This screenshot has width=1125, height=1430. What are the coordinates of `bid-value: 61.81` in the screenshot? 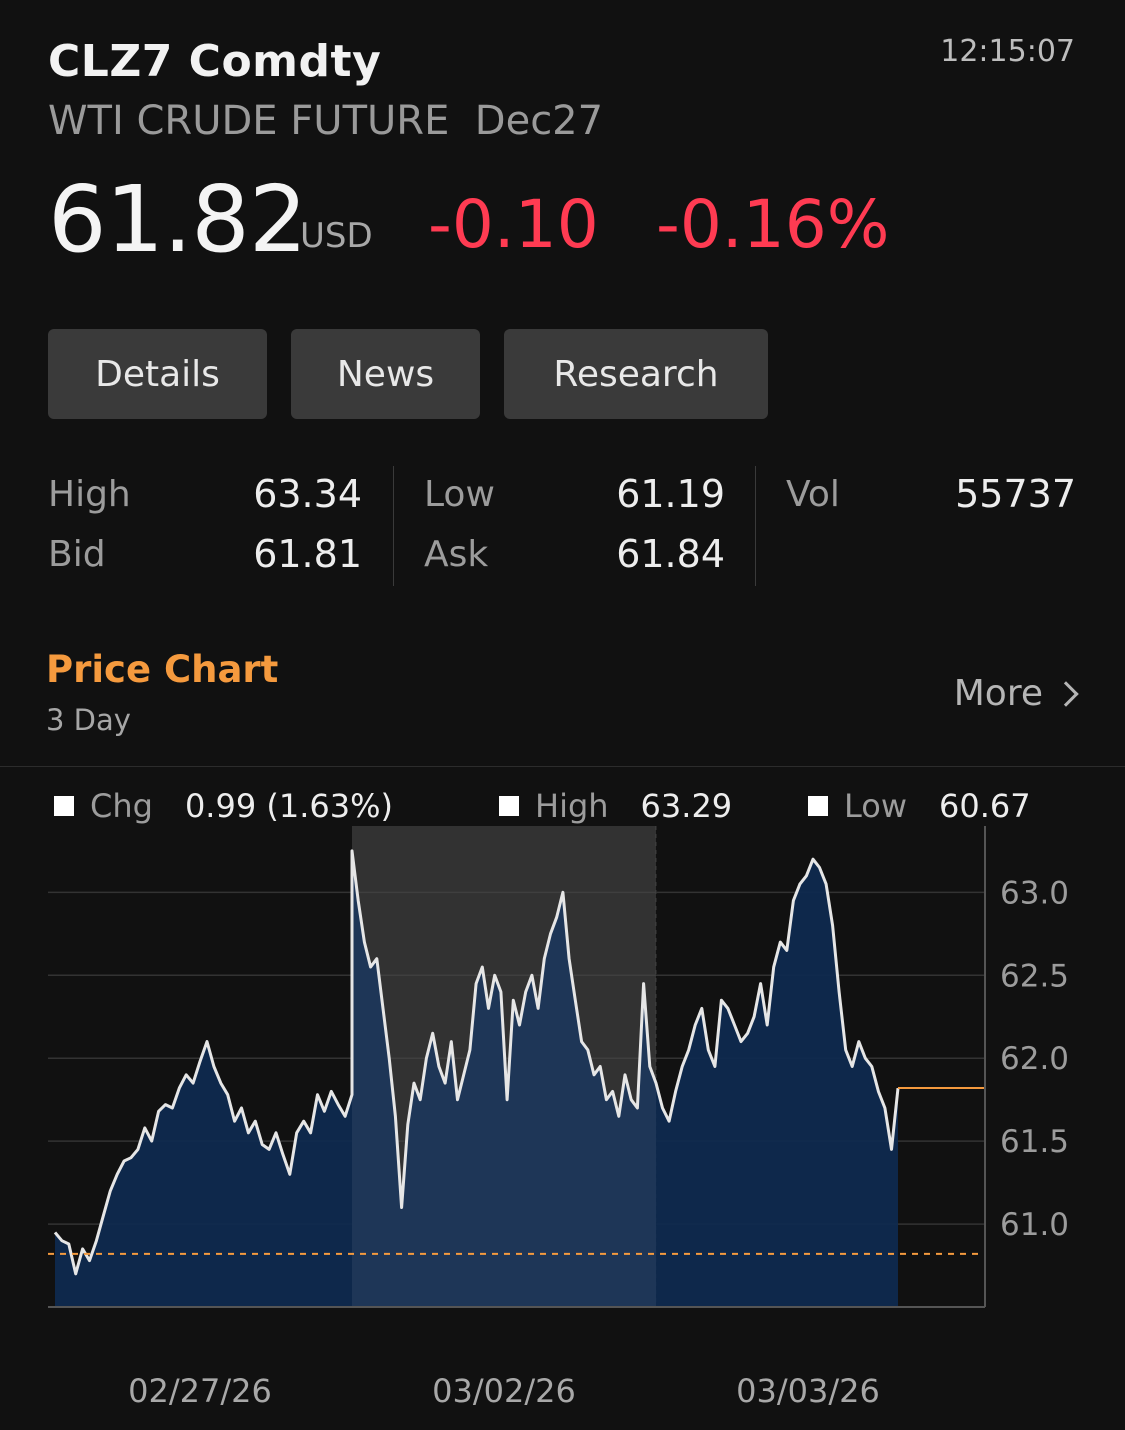 It's located at (307, 554).